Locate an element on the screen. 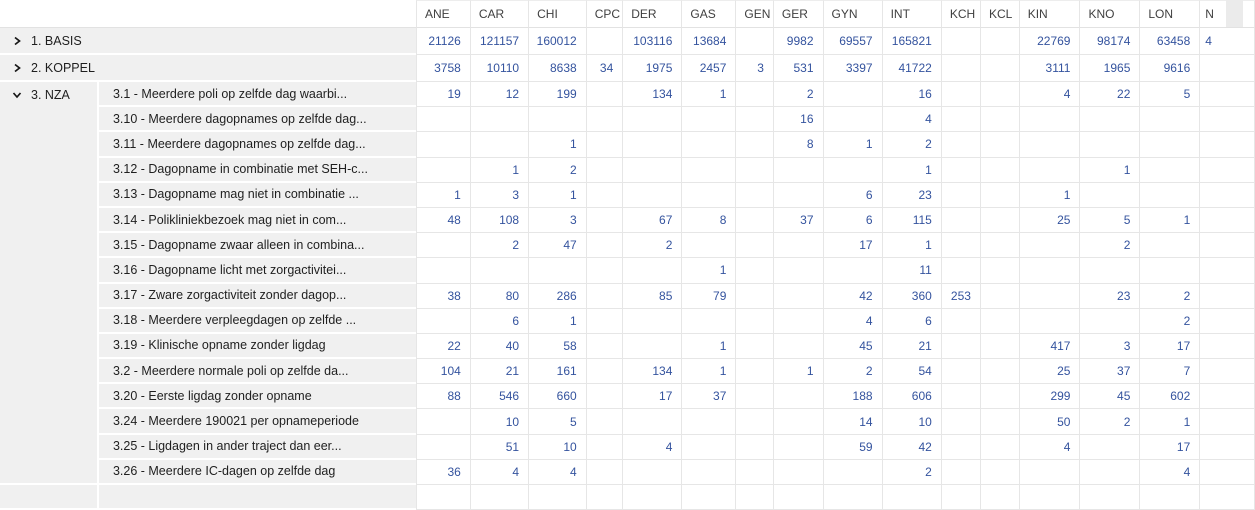 Image resolution: width=1255 pixels, height=510 pixels. chevron-right-icon is located at coordinates (17, 41).